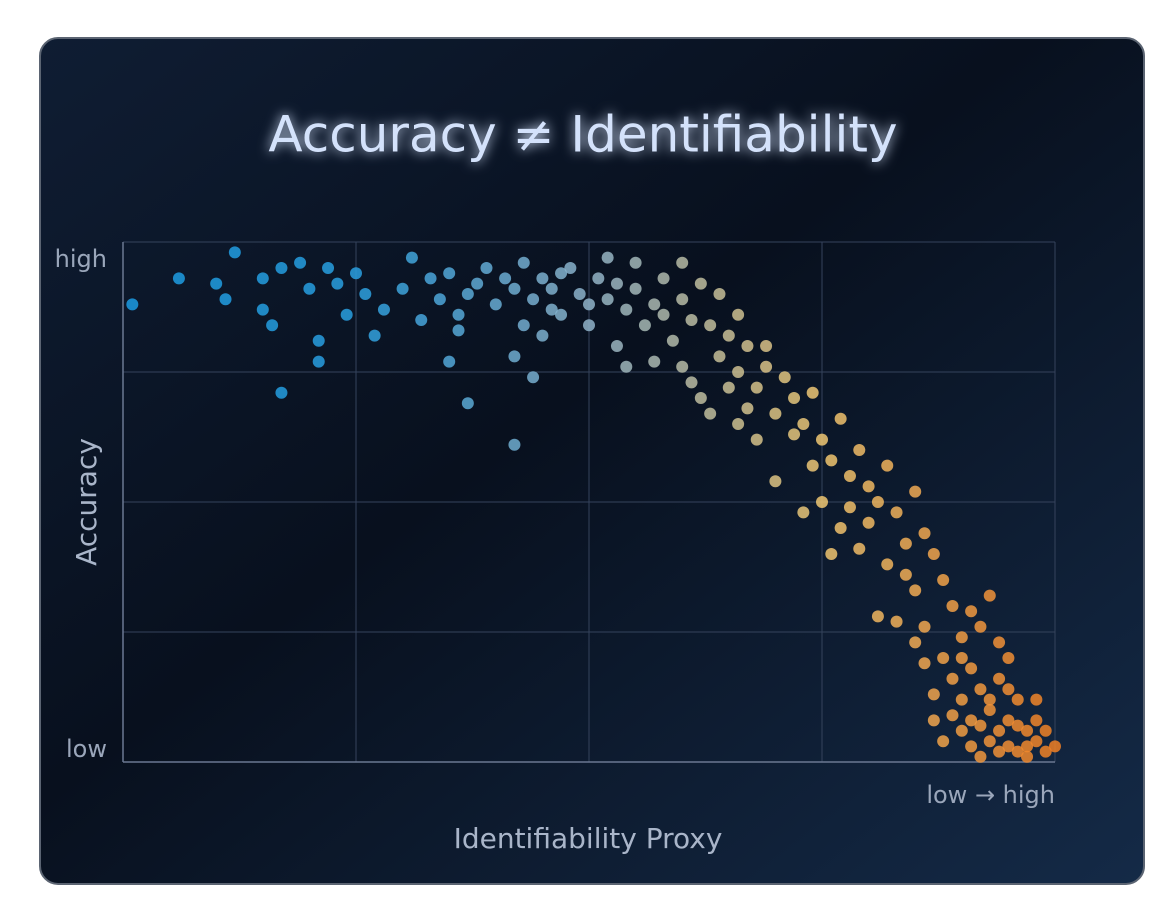 Image resolution: width=1169 pixels, height=912 pixels. I want to click on y-axis-label: Accuracy, so click(86, 502).